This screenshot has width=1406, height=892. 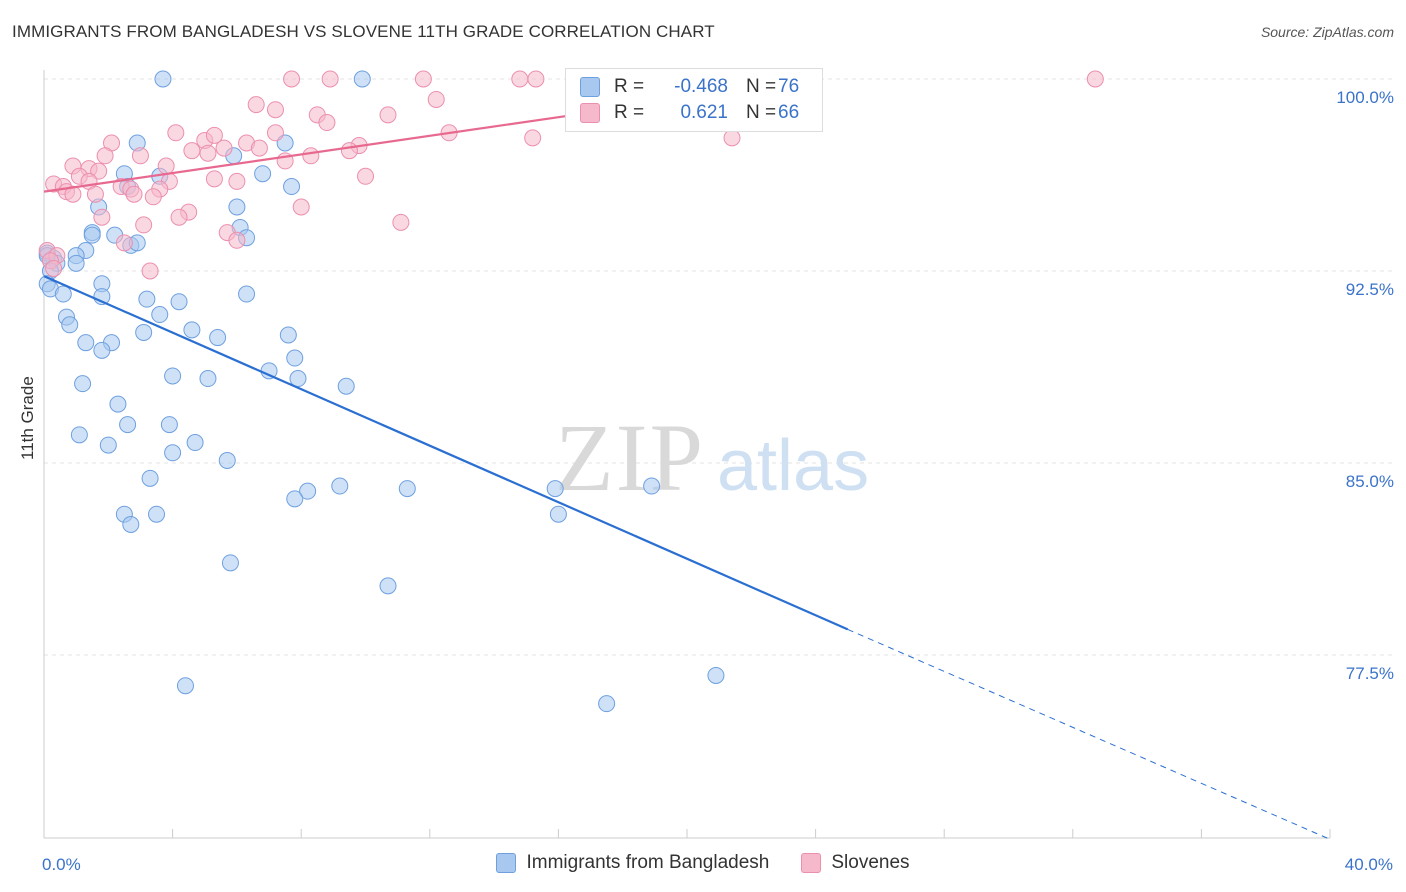 I want to click on legend-item-bangladesh: Immigrants from Bangladesh, so click(x=632, y=863).